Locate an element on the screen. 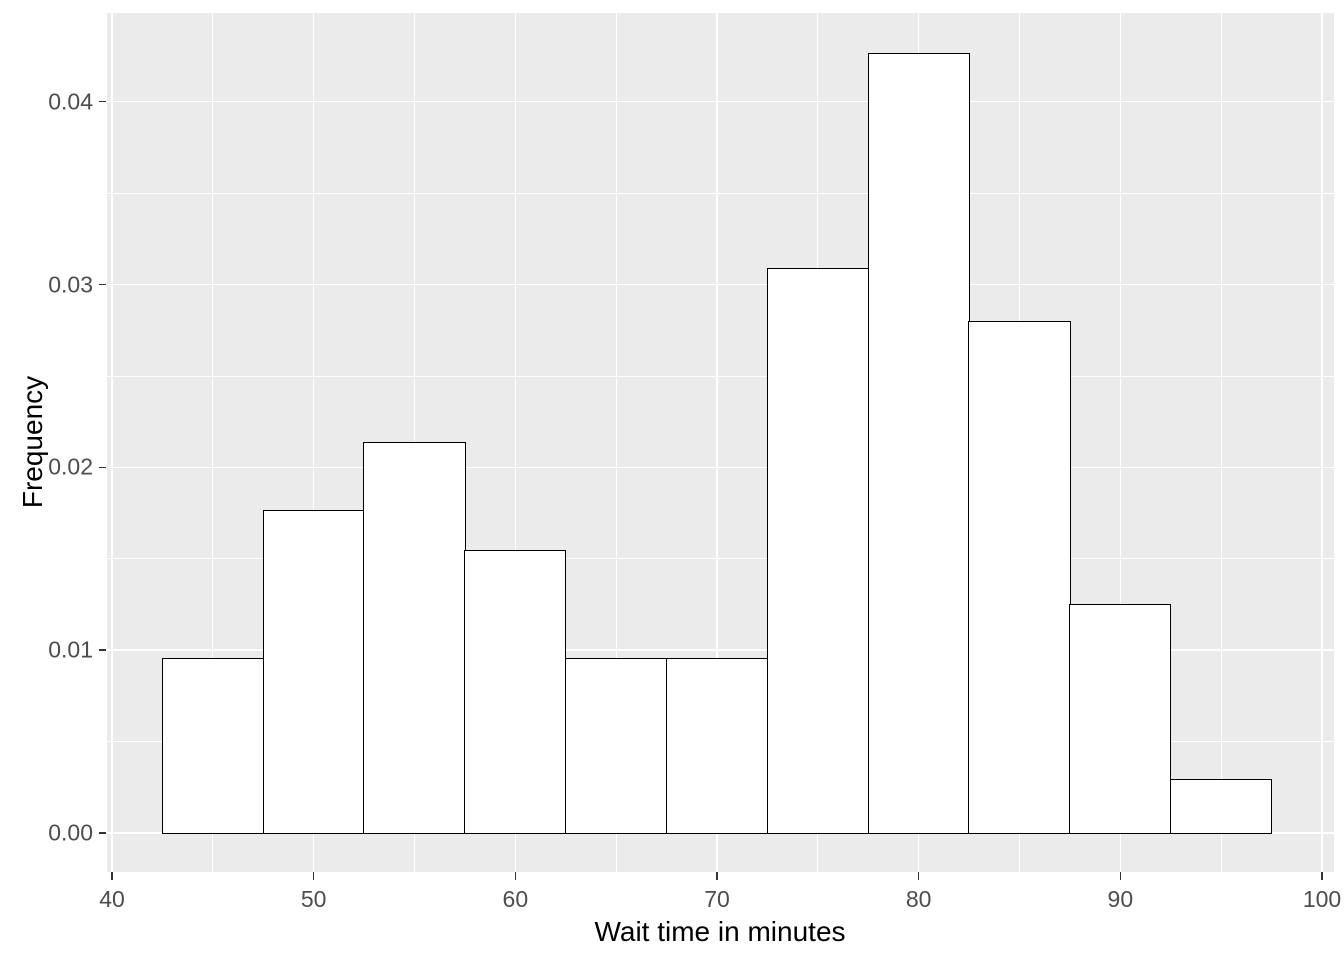 The height and width of the screenshot is (960, 1344). x-tick-label: 90 is located at coordinates (1120, 899).